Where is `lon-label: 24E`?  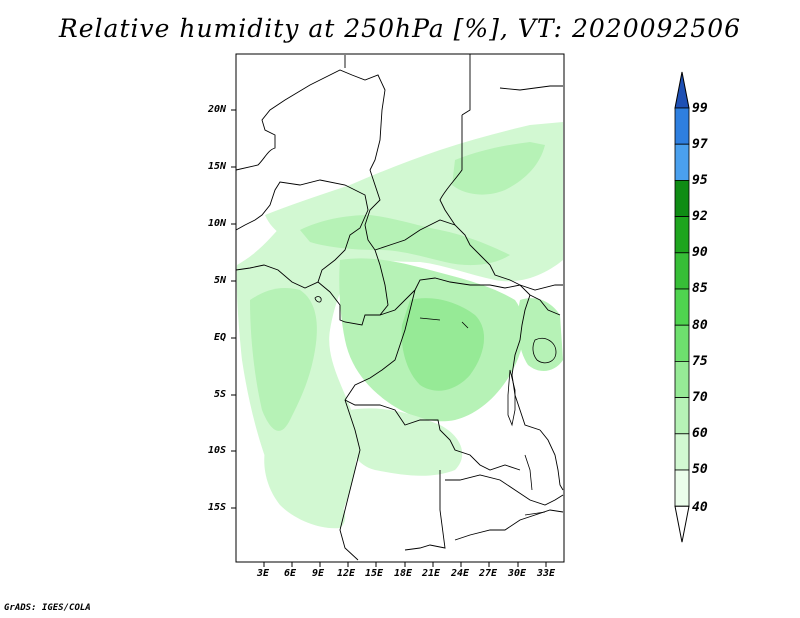
lon-label: 24E is located at coordinates (460, 573).